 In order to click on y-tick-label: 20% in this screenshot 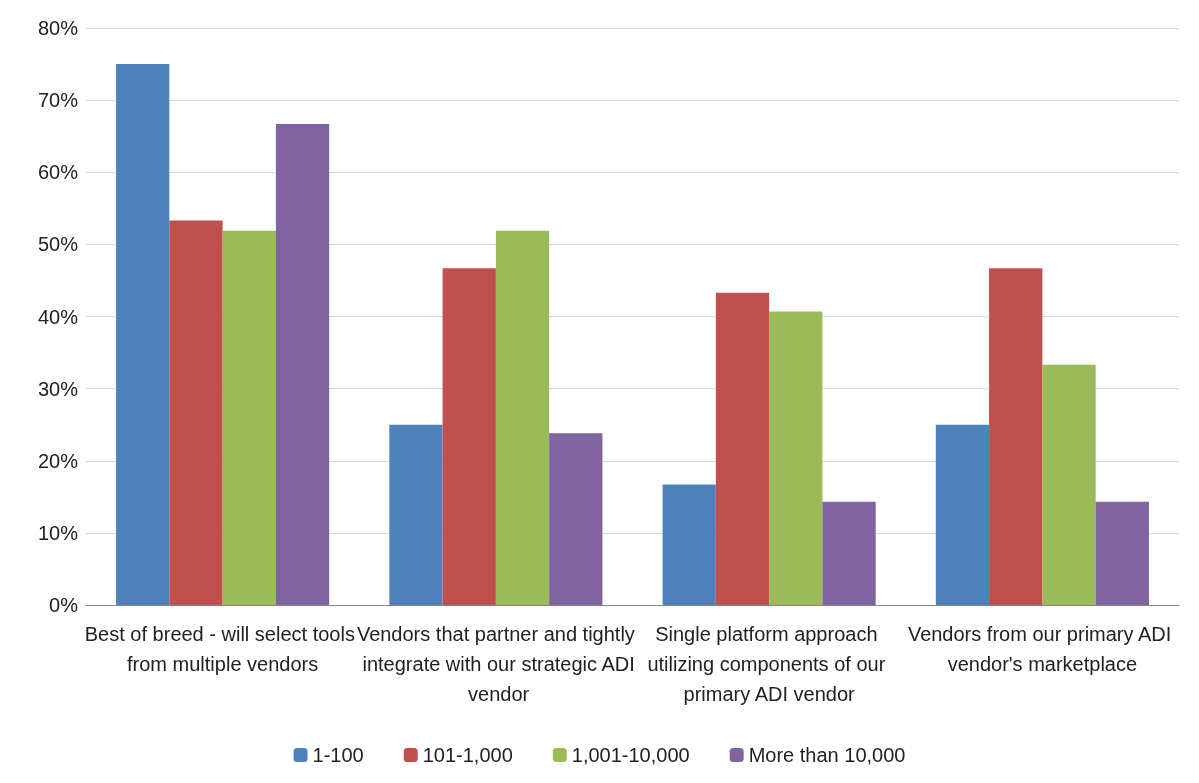, I will do `click(58, 460)`.